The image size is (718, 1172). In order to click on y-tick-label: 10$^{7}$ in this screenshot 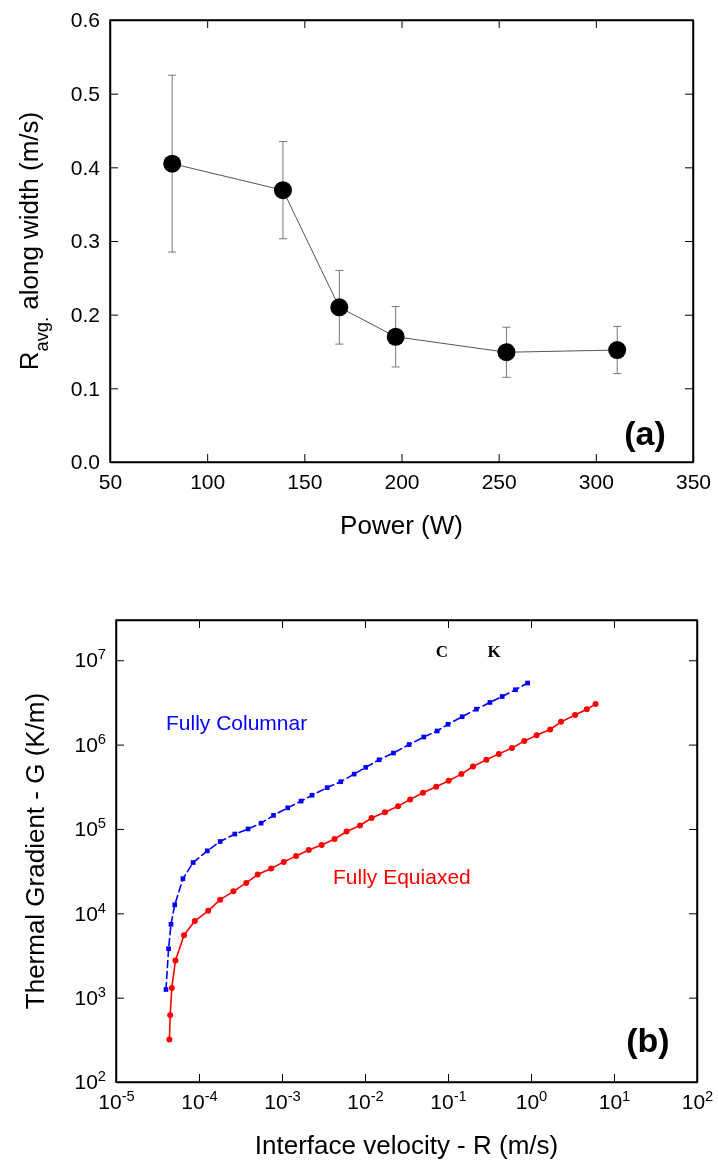, I will do `click(90, 659)`.